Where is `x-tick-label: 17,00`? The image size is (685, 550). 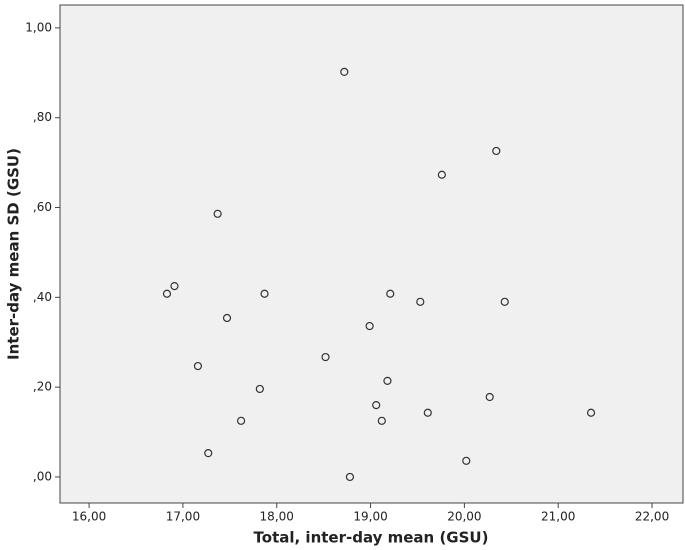 x-tick-label: 17,00 is located at coordinates (183, 517).